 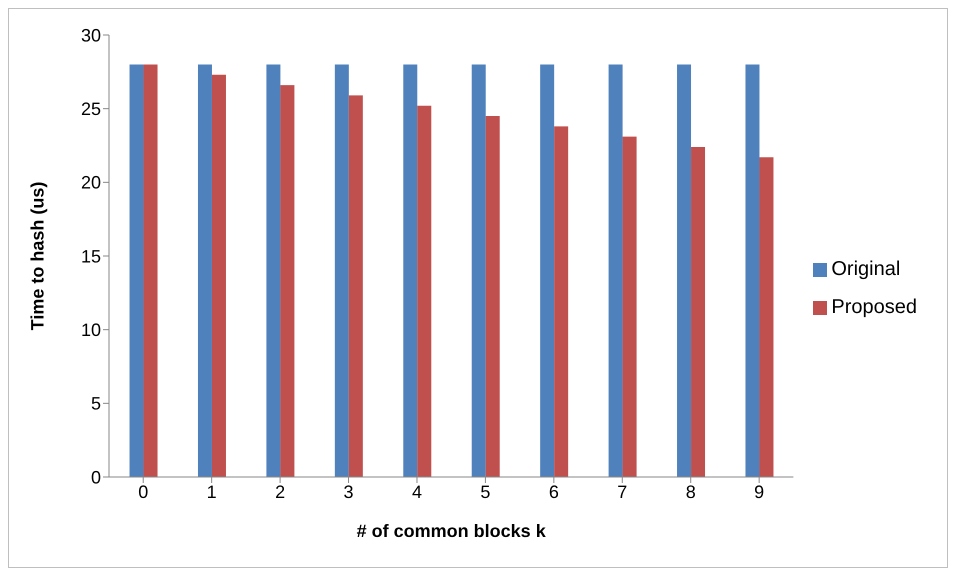 I want to click on x-tick-label: 1, so click(x=211, y=492).